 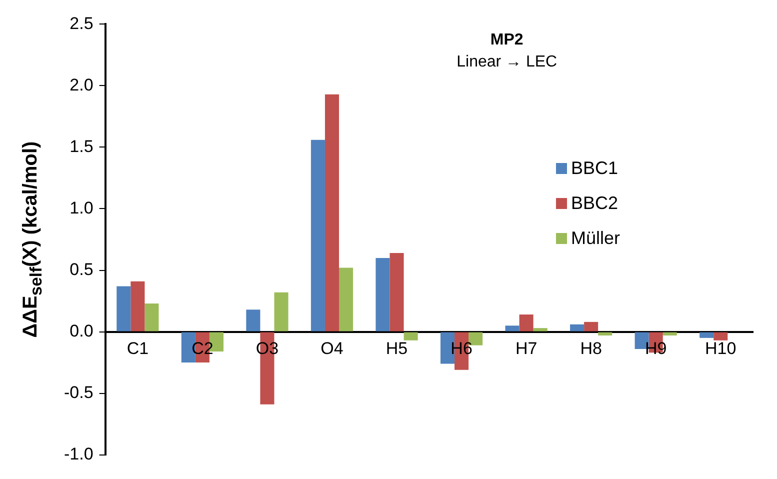 What do you see at coordinates (82, 269) in the screenshot?
I see `y-tick-label: 0.5` at bounding box center [82, 269].